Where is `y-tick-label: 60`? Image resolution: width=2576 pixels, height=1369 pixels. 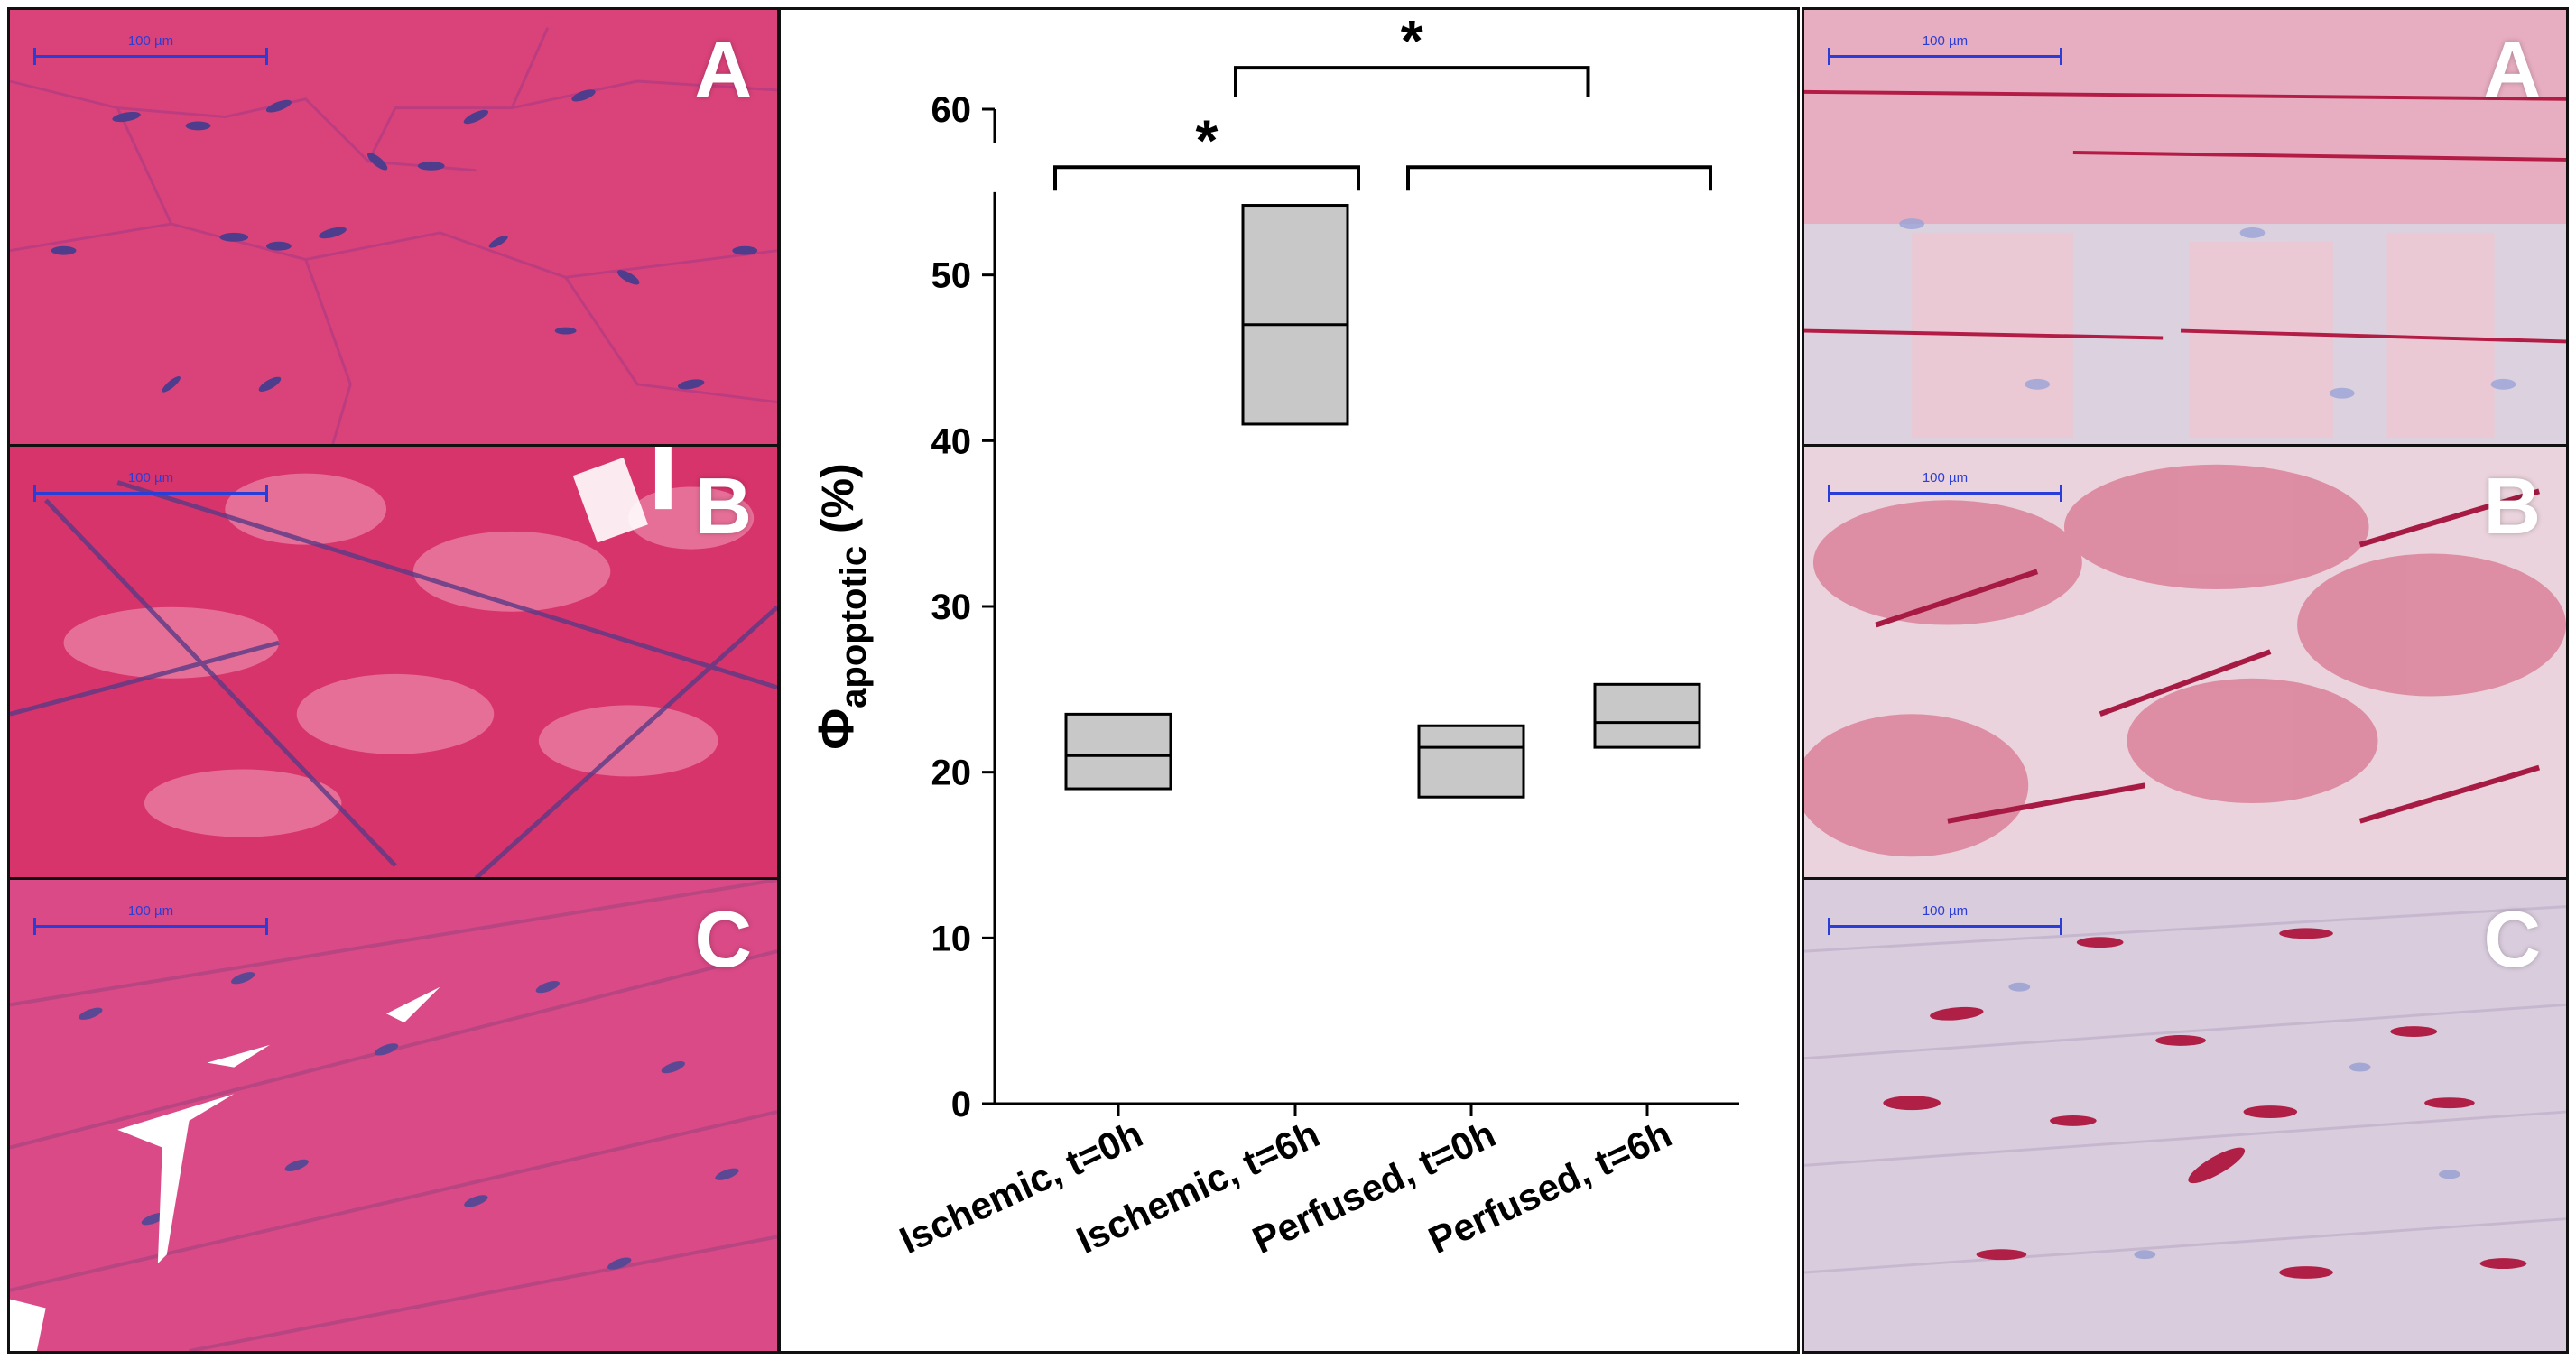 y-tick-label: 60 is located at coordinates (951, 110).